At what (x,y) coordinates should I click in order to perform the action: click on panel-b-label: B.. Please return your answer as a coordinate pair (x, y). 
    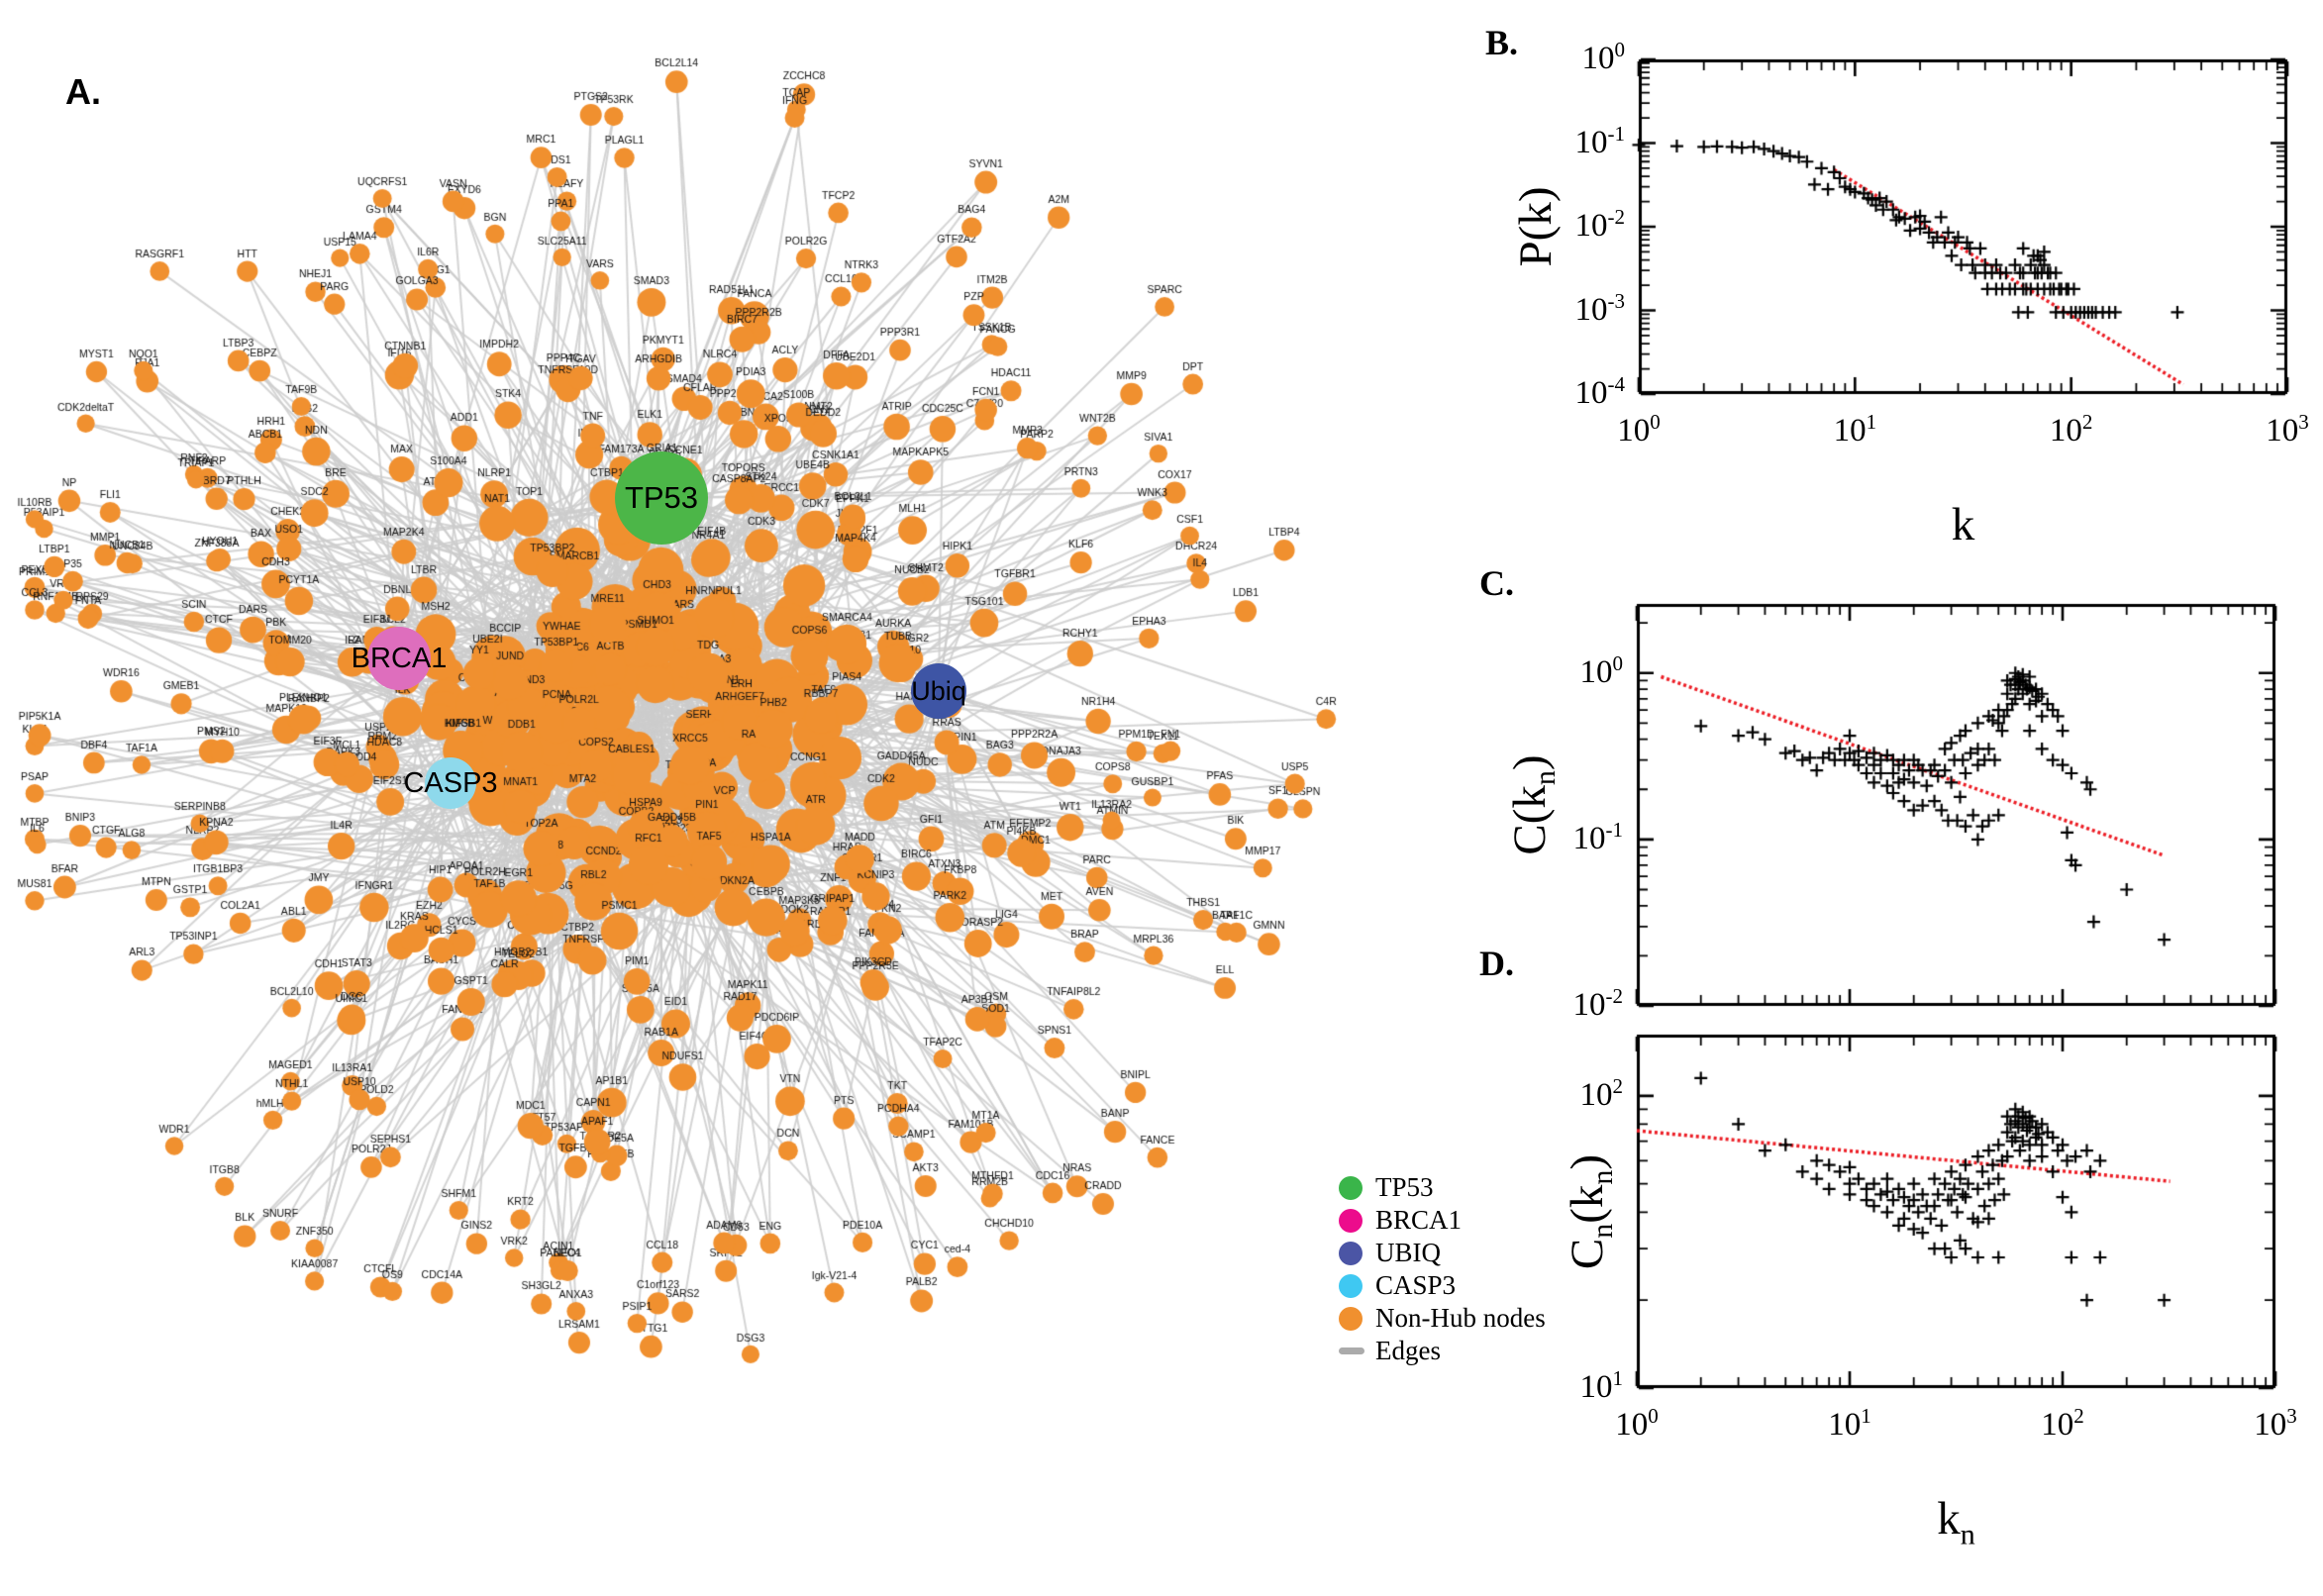
    Looking at the image, I should click on (1502, 43).